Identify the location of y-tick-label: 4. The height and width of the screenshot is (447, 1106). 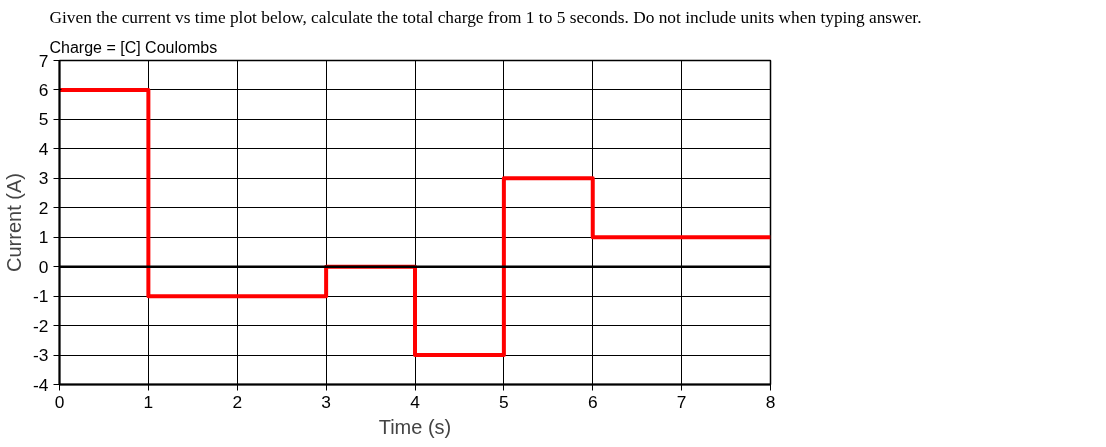
(43, 148).